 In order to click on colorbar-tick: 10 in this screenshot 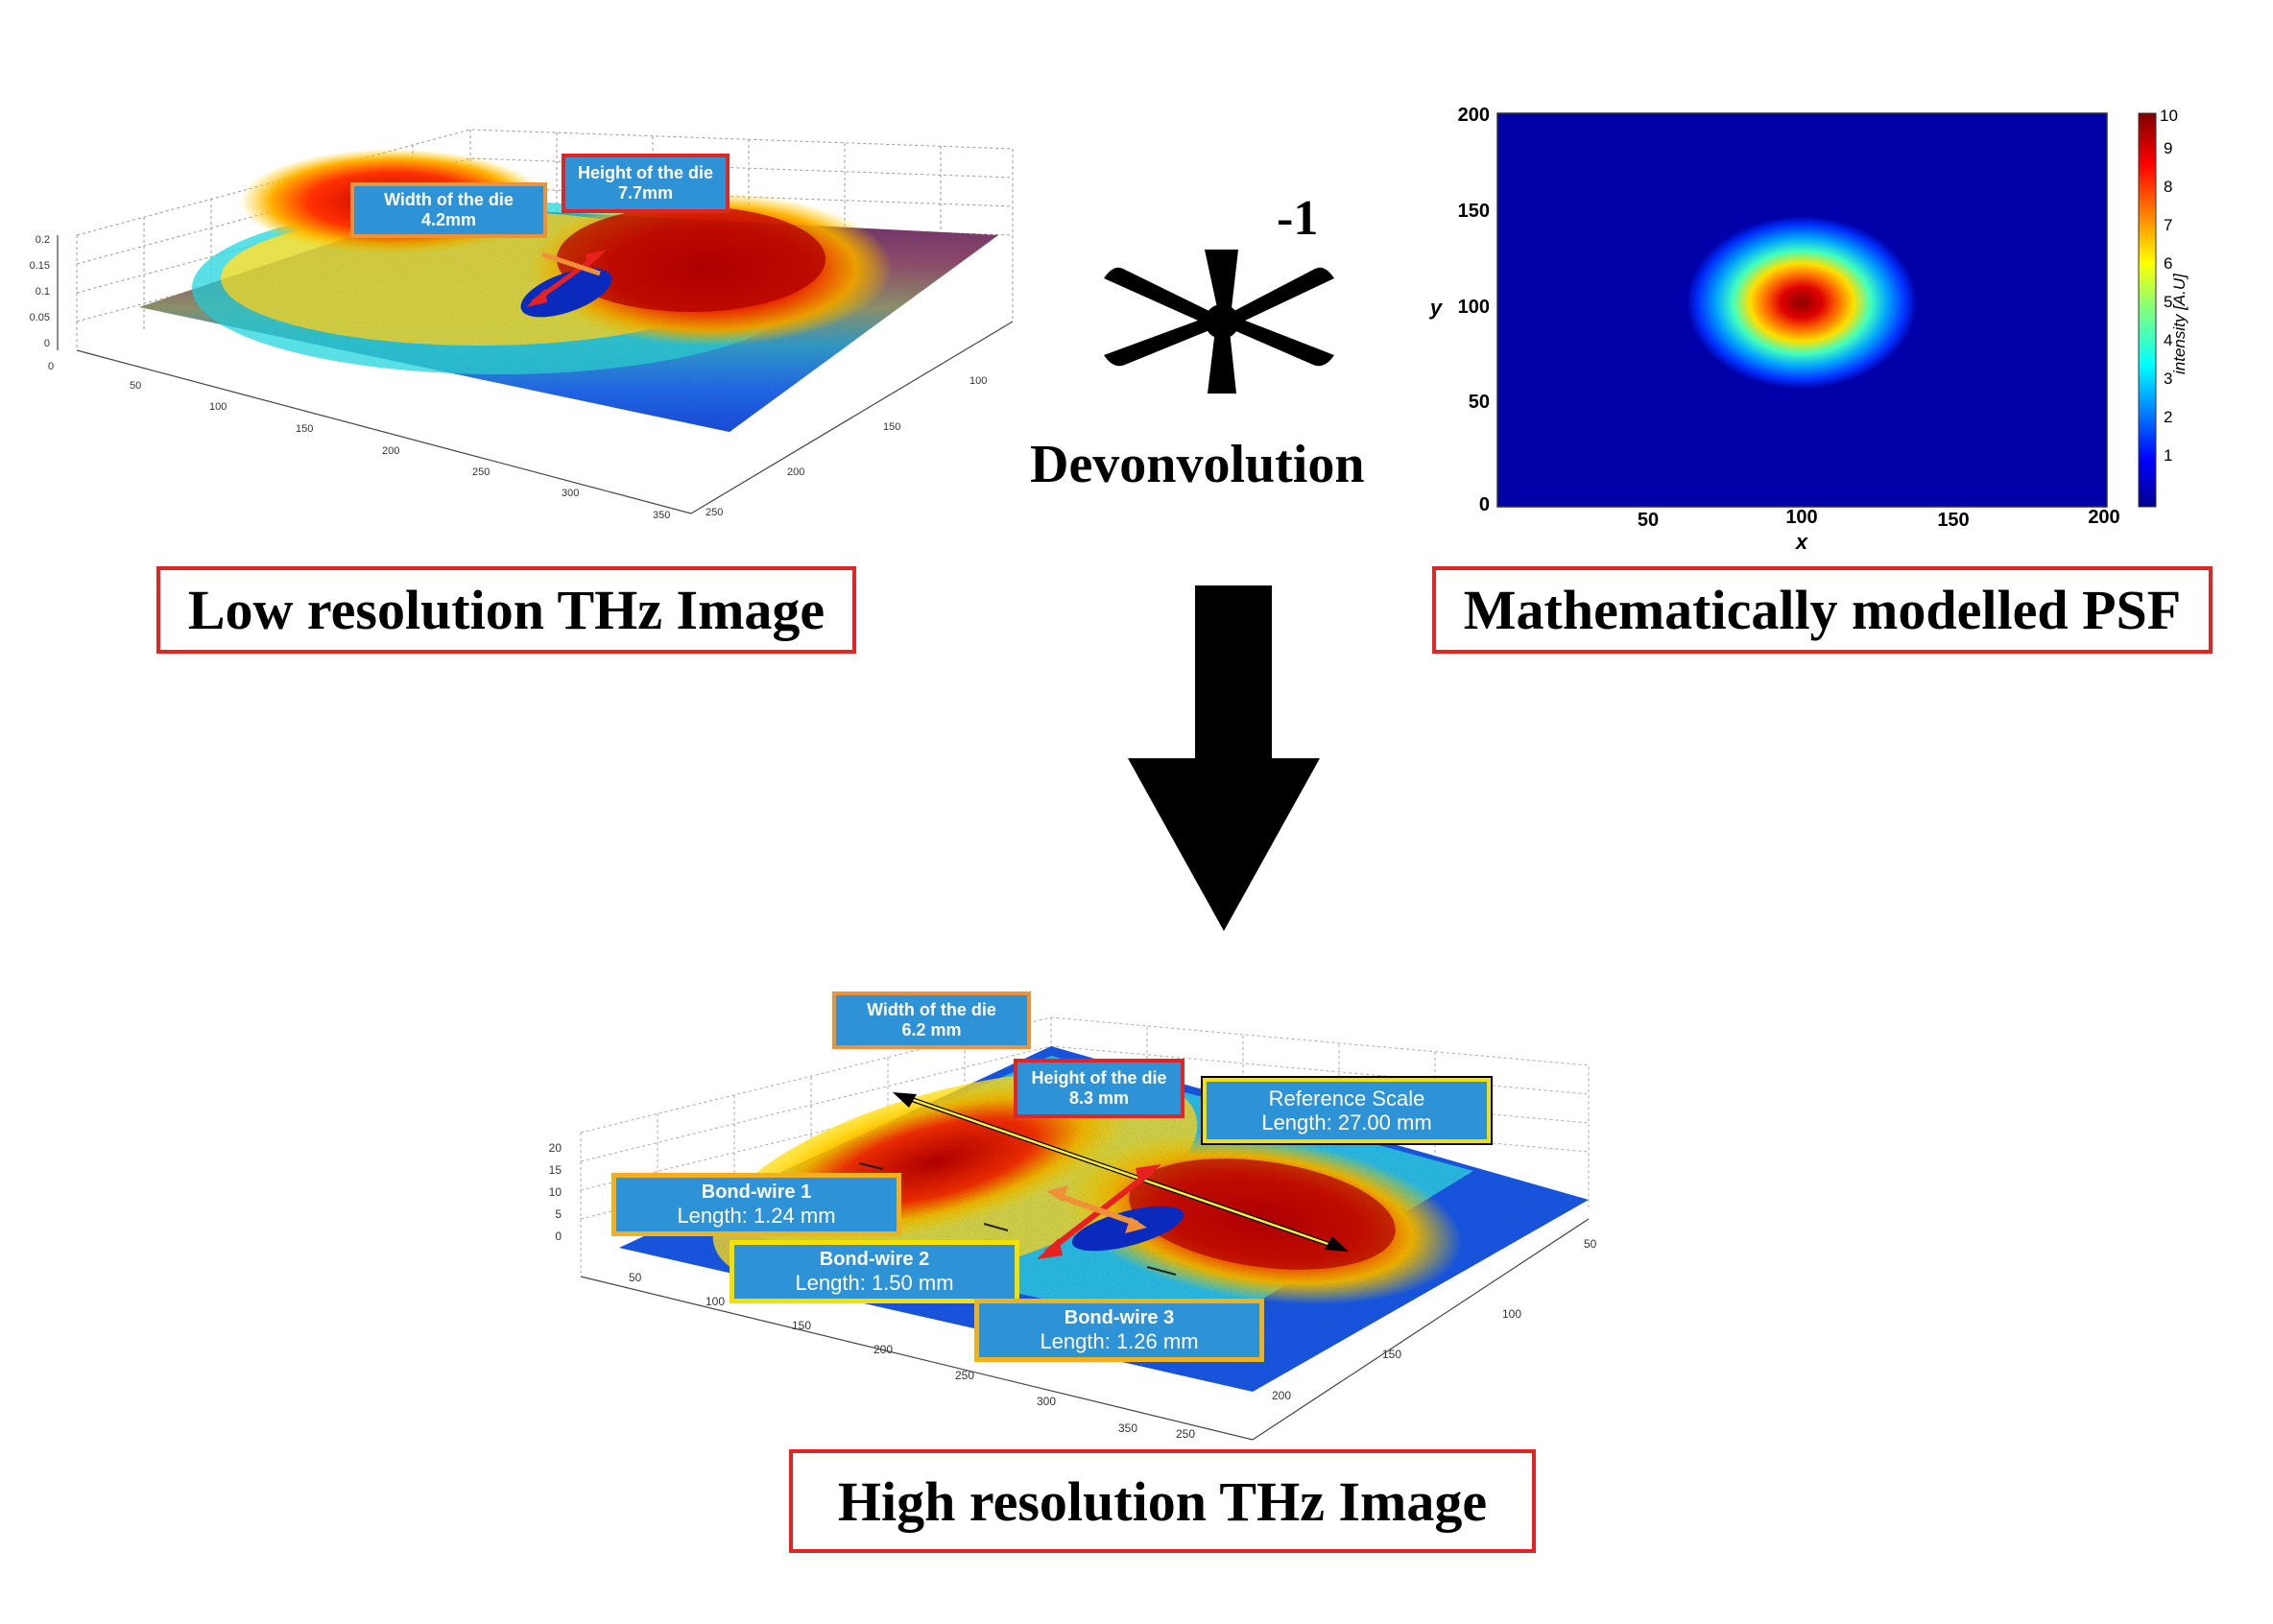, I will do `click(2169, 116)`.